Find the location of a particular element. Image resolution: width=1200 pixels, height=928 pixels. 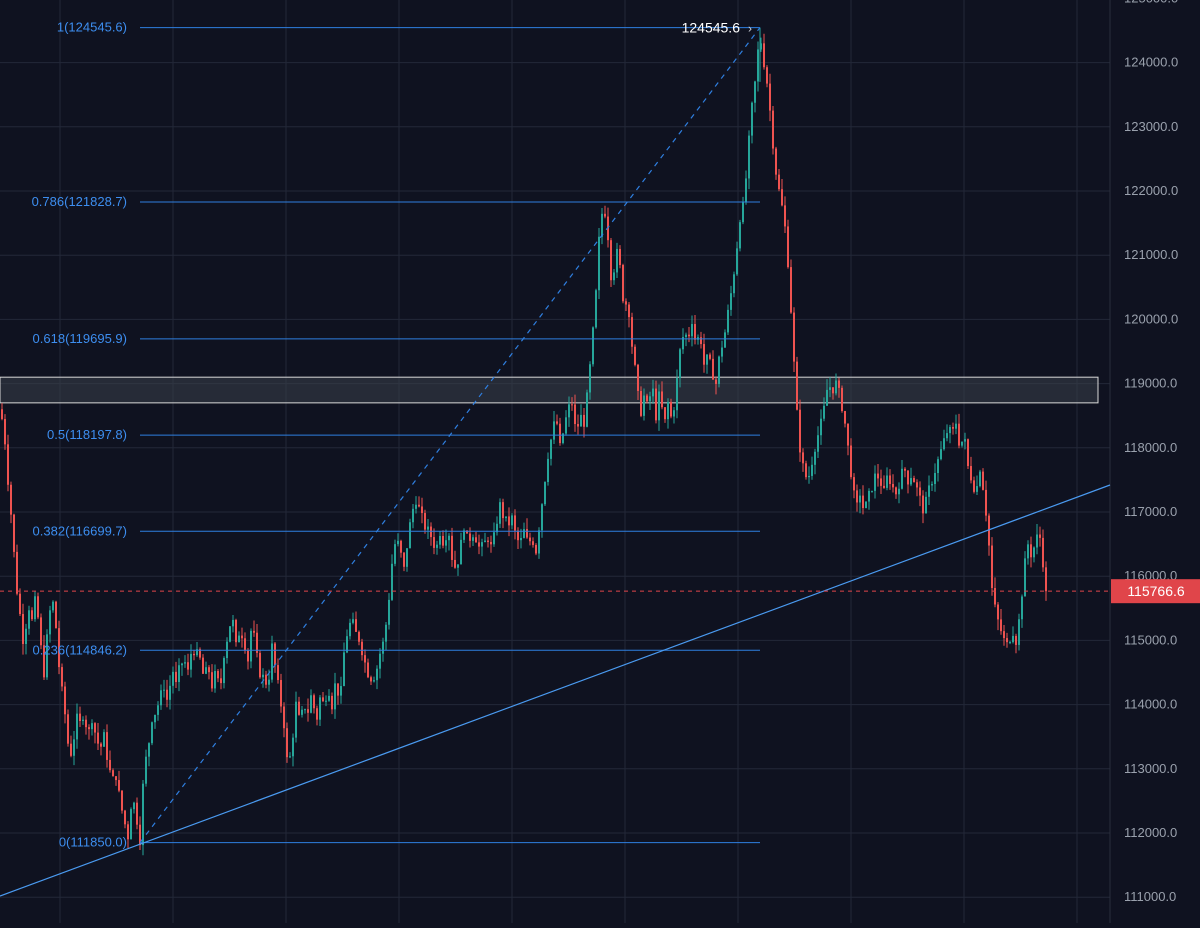

fib-level-label: 0(111850.0) is located at coordinates (93, 842).